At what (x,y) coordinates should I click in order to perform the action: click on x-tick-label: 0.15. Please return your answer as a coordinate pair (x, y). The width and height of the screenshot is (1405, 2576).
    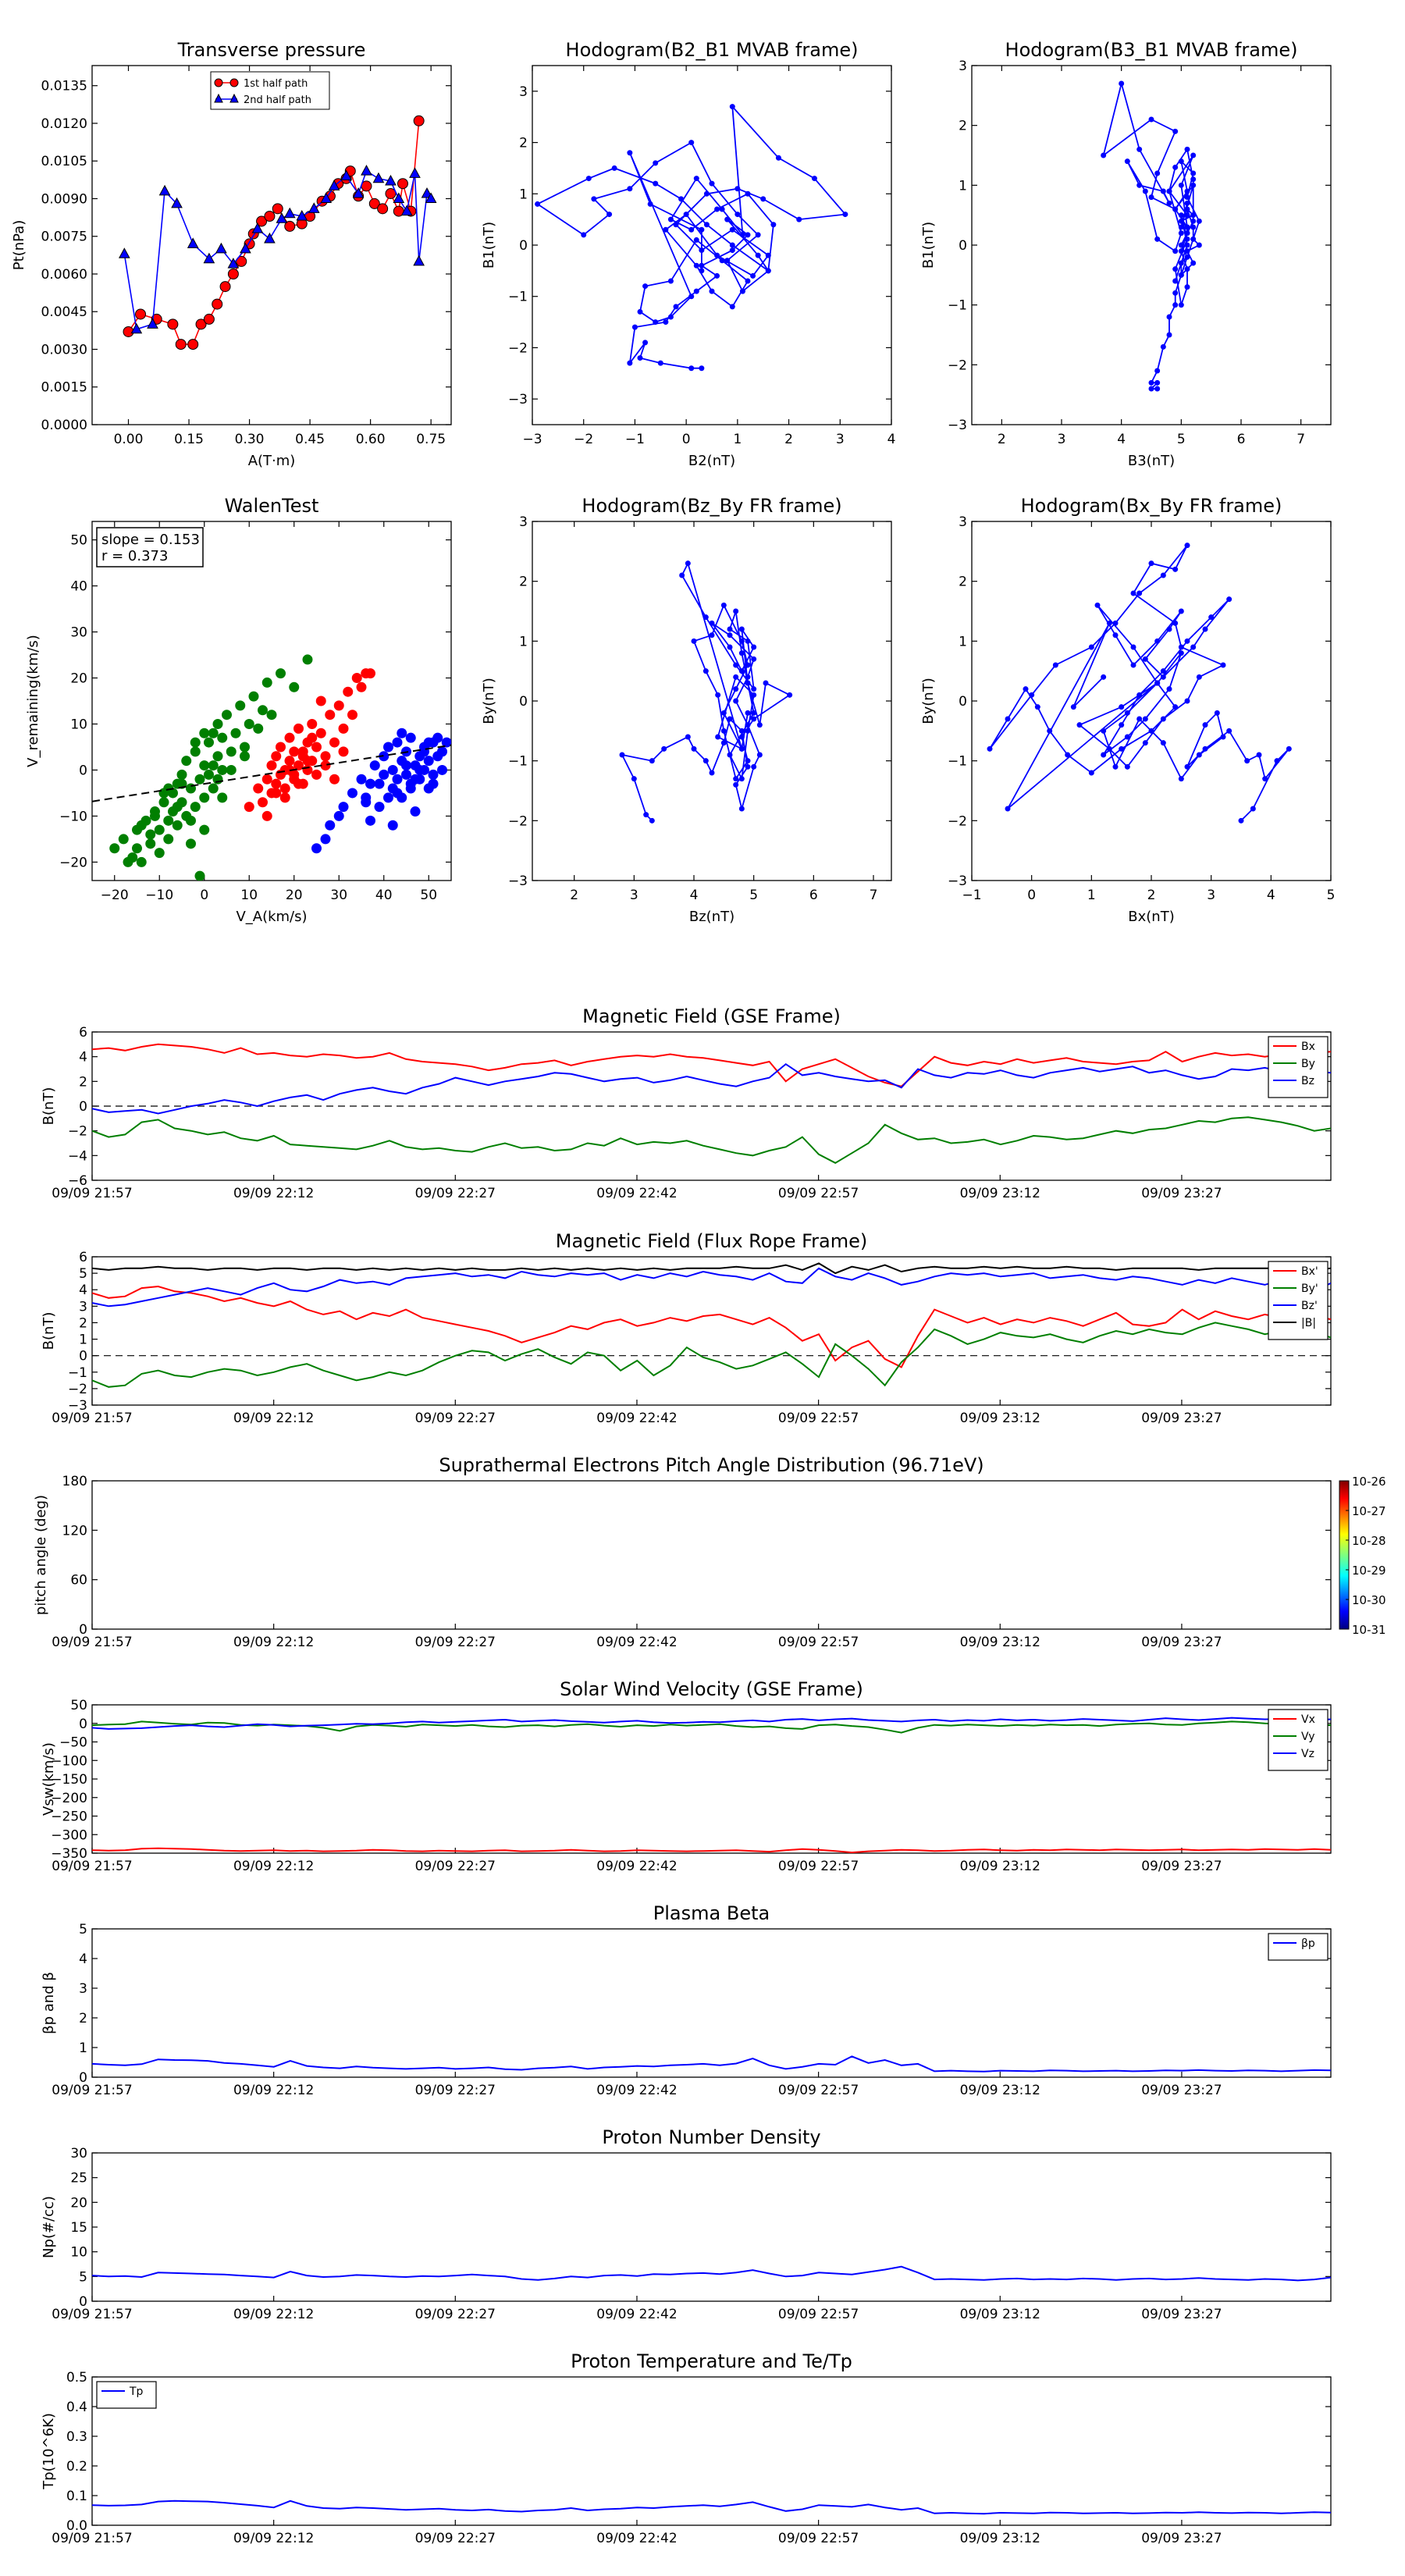
    Looking at the image, I should click on (189, 439).